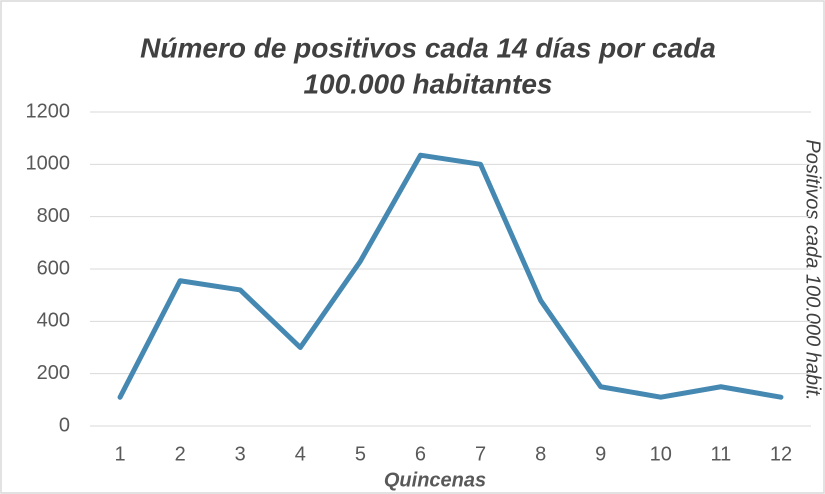 The image size is (825, 494). What do you see at coordinates (119, 454) in the screenshot?
I see `x-tick-label: 1` at bounding box center [119, 454].